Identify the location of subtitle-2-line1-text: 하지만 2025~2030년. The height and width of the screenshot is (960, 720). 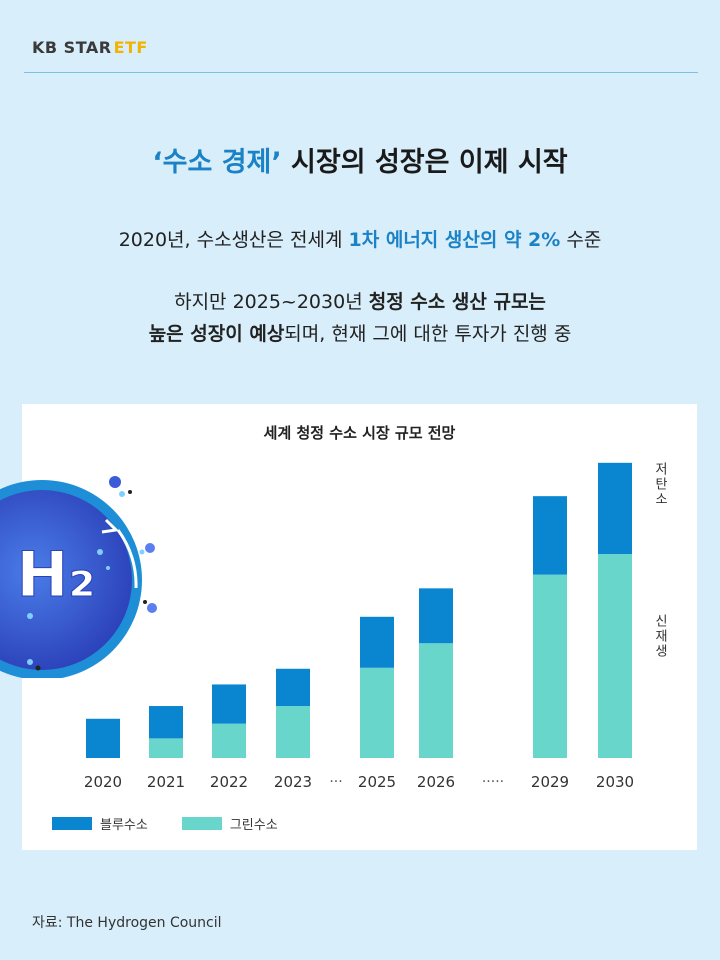
(271, 302).